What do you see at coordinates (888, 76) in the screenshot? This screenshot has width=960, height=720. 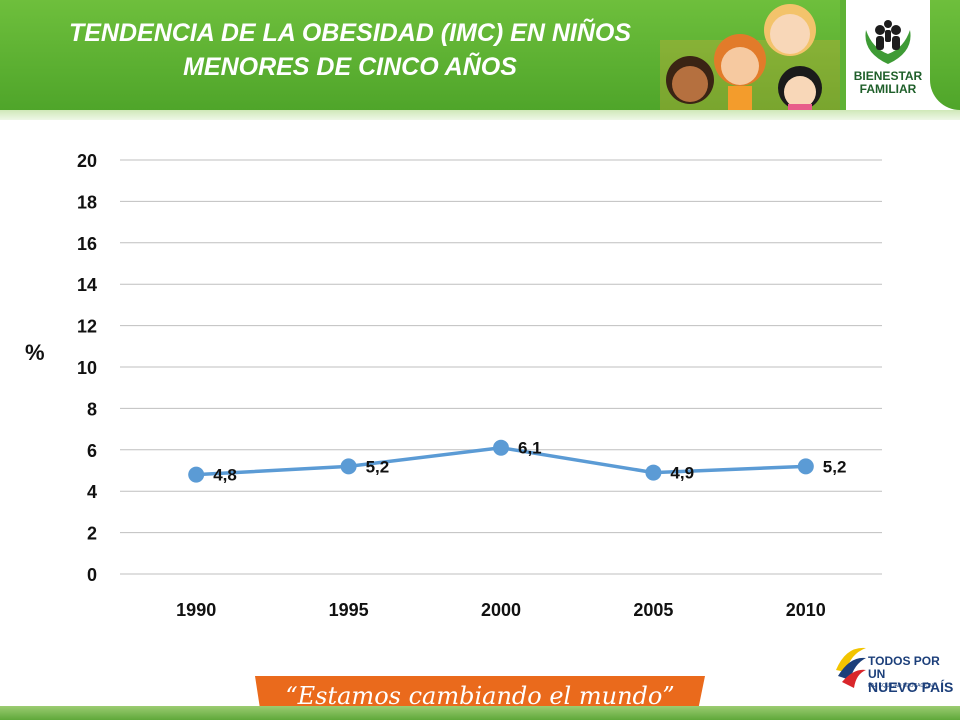 I see `logo-line-1: BIENESTAR` at bounding box center [888, 76].